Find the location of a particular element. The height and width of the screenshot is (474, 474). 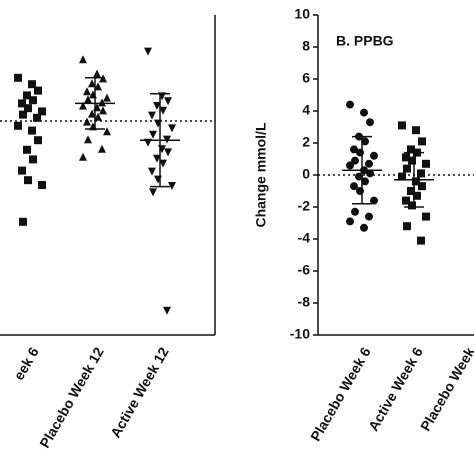

x-tick-label: Placebo Week 12 is located at coordinates (71, 397).